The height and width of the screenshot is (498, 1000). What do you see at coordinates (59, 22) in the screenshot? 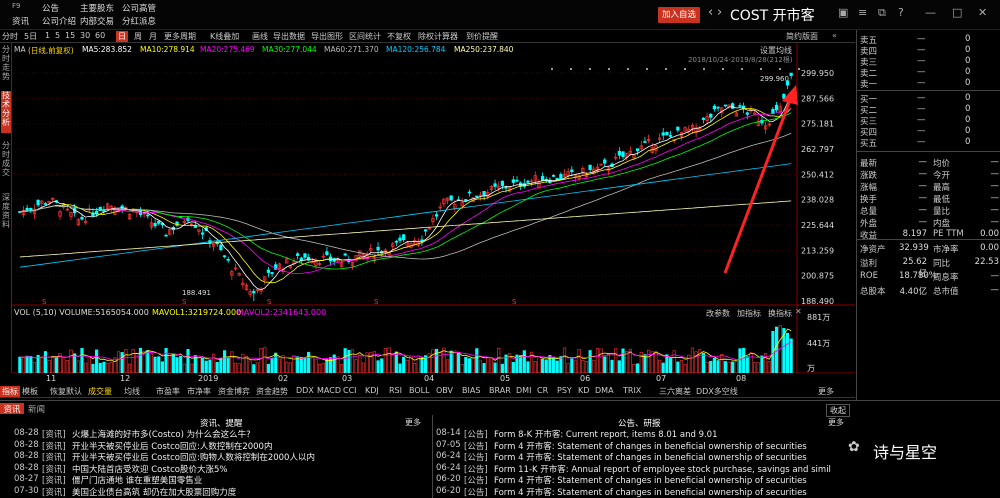
I see `menu-company-intro: 公司介绍` at bounding box center [59, 22].